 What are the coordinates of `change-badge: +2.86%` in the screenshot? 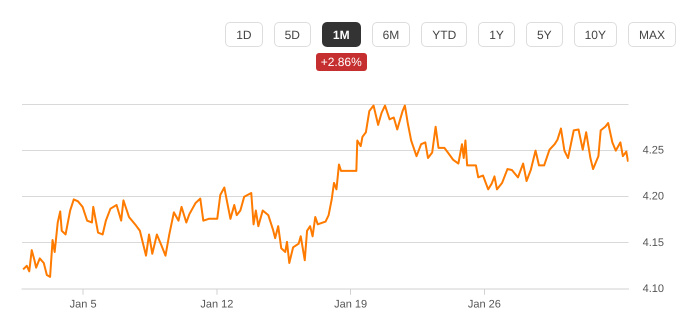 It's located at (341, 62).